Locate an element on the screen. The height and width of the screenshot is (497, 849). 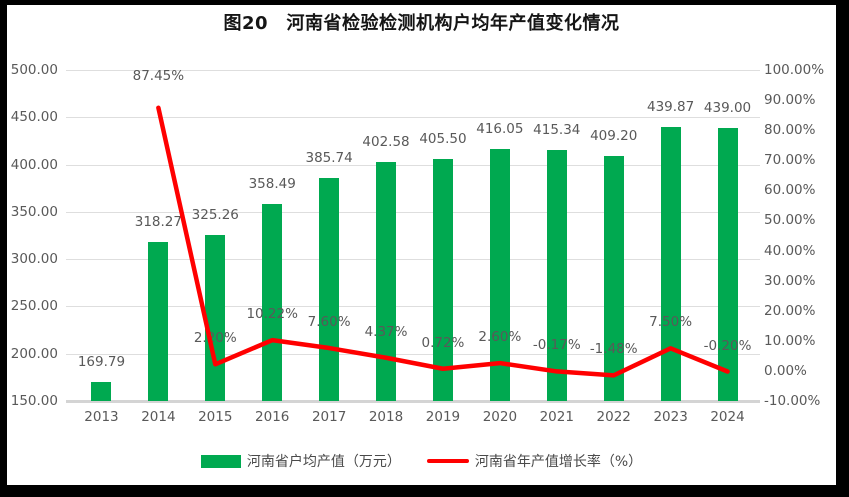
line-value-label: -0.20% is located at coordinates (727, 345).